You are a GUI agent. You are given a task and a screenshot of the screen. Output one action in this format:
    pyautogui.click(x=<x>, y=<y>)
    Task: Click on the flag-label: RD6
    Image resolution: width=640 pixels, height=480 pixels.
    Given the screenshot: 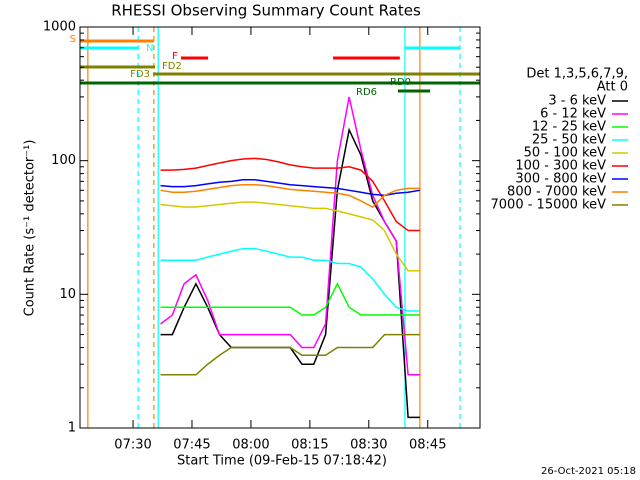 What is the action you would take?
    pyautogui.click(x=366, y=92)
    